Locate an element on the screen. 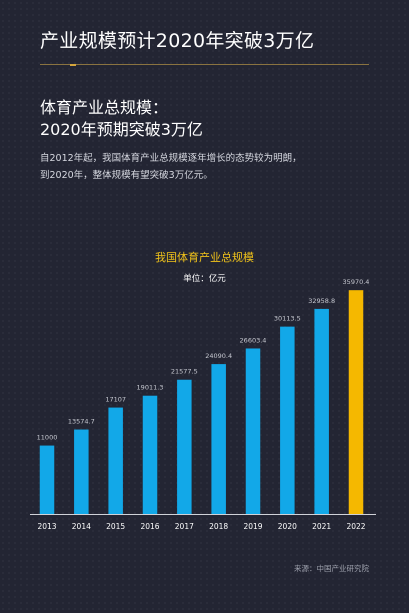 Image resolution: width=409 pixels, height=613 pixels. x-tick-label-2019: 2019 is located at coordinates (252, 526).